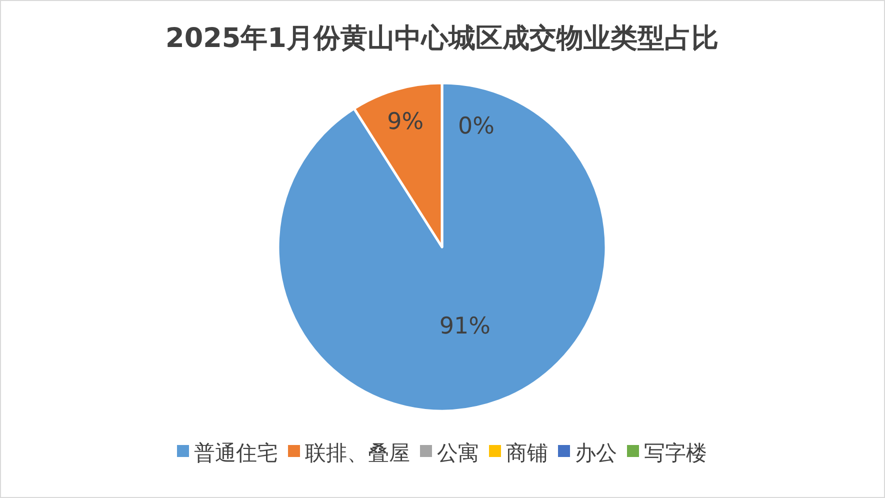  What do you see at coordinates (596, 453) in the screenshot?
I see `legend-label: 办公` at bounding box center [596, 453].